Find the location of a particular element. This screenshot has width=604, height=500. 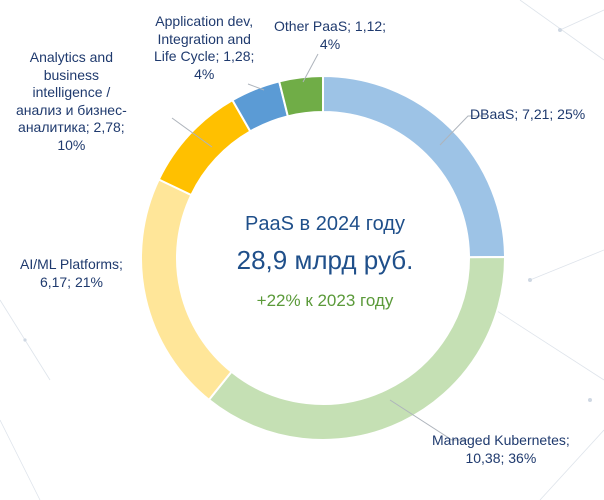

slice-label-line: 10% is located at coordinates (71, 144).